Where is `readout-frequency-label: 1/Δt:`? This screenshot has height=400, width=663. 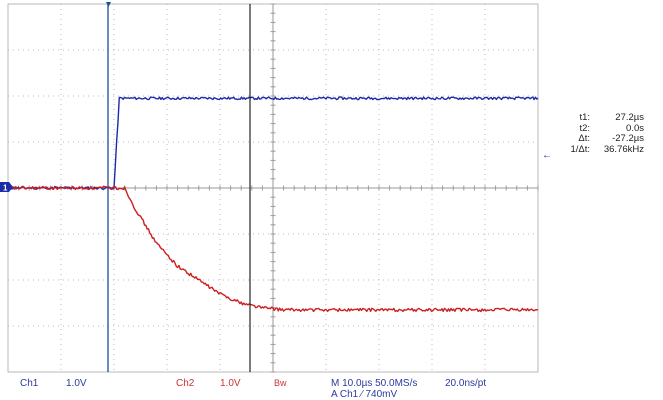 readout-frequency-label: 1/Δt: is located at coordinates (580, 149).